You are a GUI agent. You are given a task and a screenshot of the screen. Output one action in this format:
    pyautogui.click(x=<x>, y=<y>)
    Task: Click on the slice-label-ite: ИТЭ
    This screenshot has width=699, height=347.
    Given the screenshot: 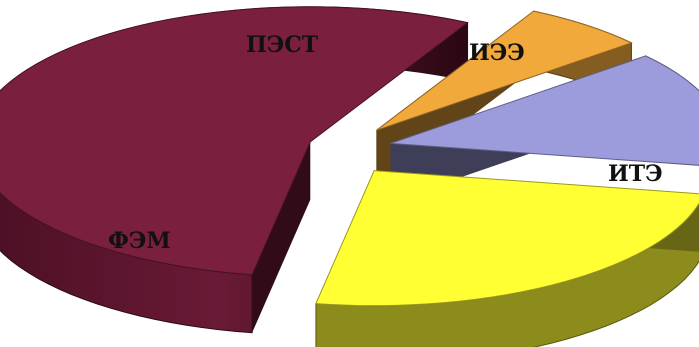 What is the action you would take?
    pyautogui.click(x=635, y=174)
    